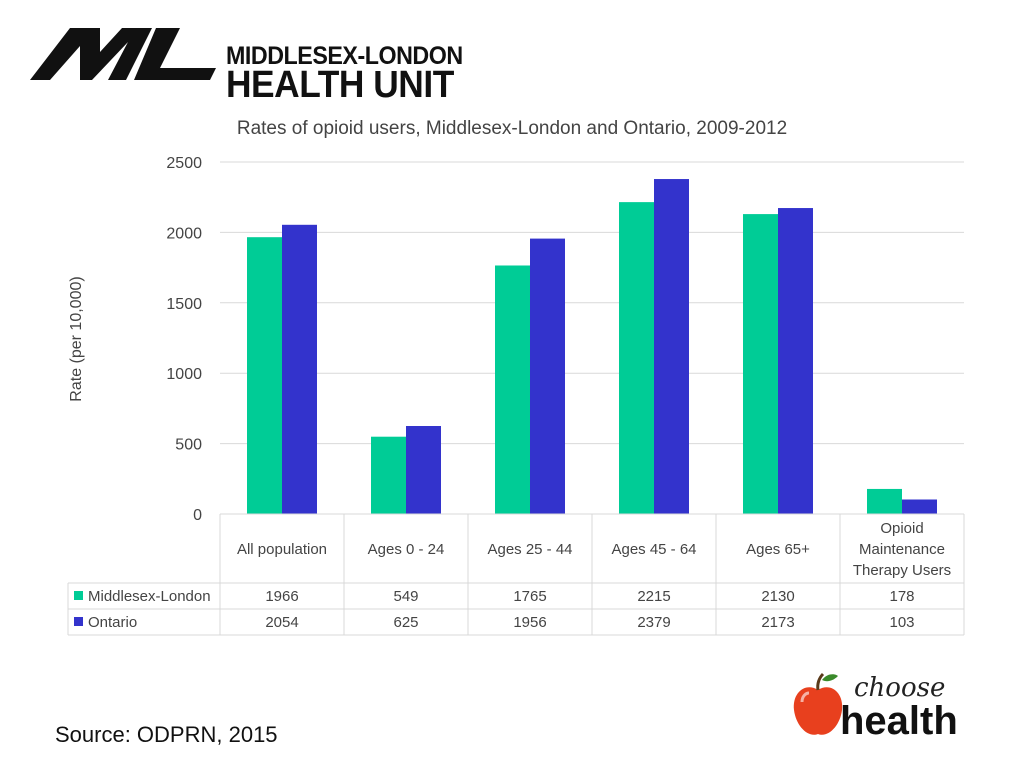  What do you see at coordinates (901, 528) in the screenshot?
I see `category-label: Opioid` at bounding box center [901, 528].